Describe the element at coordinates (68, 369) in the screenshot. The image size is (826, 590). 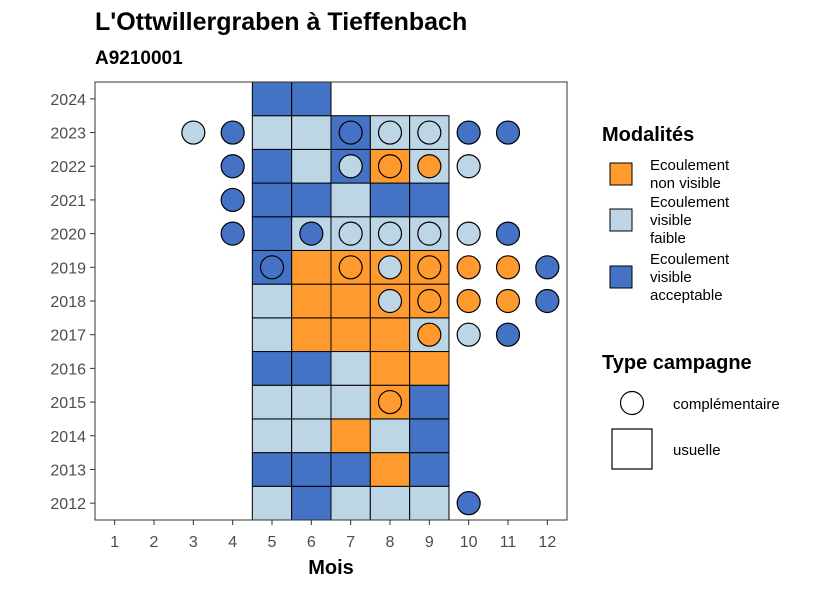
I see `y-tick-label: 2016` at that location.